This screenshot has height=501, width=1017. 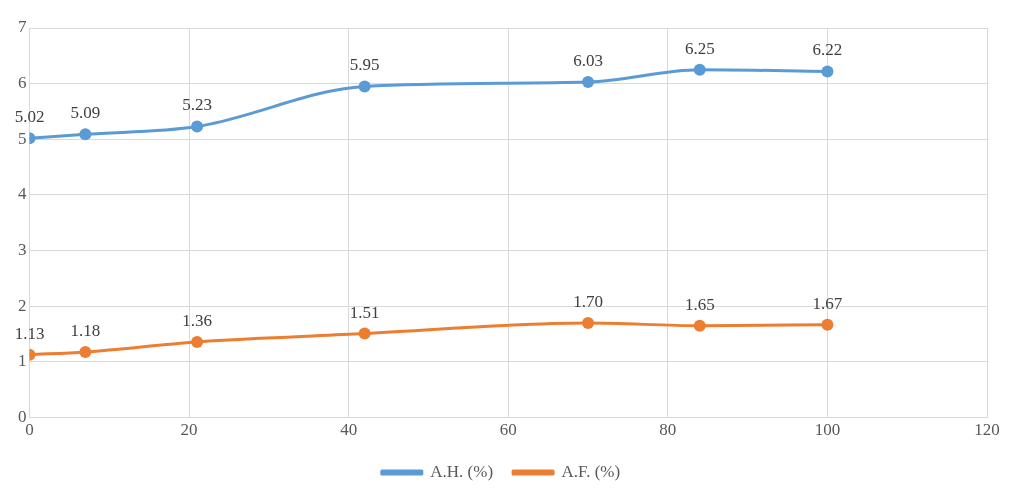 I want to click on data-label: 1.18, so click(x=85, y=330).